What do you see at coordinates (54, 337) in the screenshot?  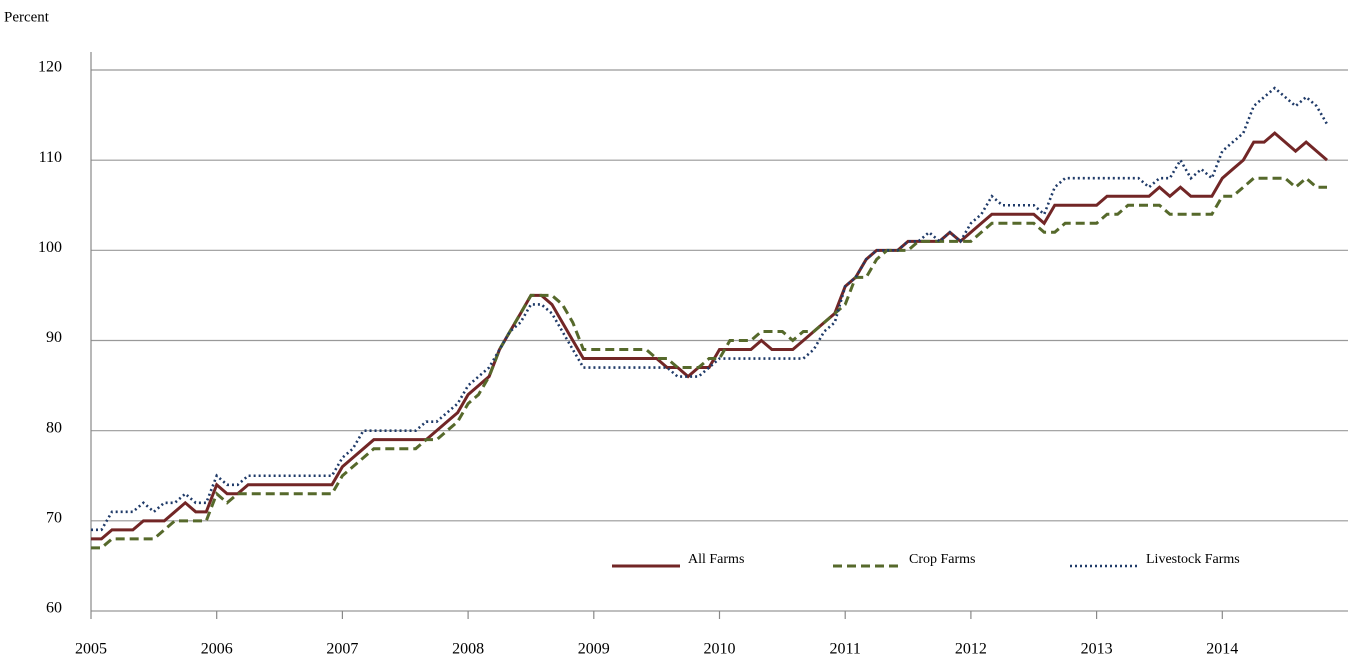 I see `y-tick-label: 90` at bounding box center [54, 337].